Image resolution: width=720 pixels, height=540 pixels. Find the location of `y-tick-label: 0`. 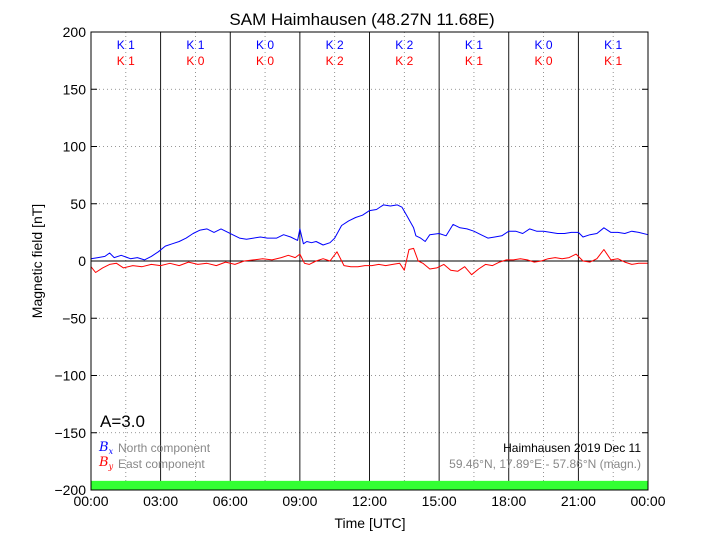

y-tick-label: 0 is located at coordinates (82, 261).